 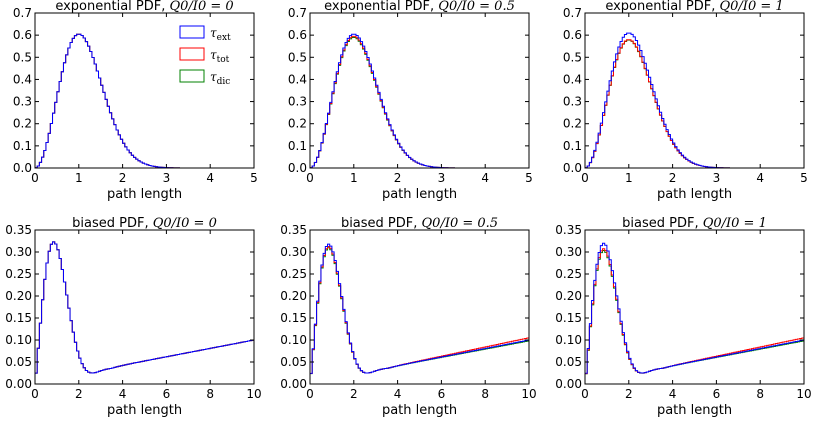 I want to click on chart-title-math: Q0/I0 = 0.5, so click(x=460, y=223).